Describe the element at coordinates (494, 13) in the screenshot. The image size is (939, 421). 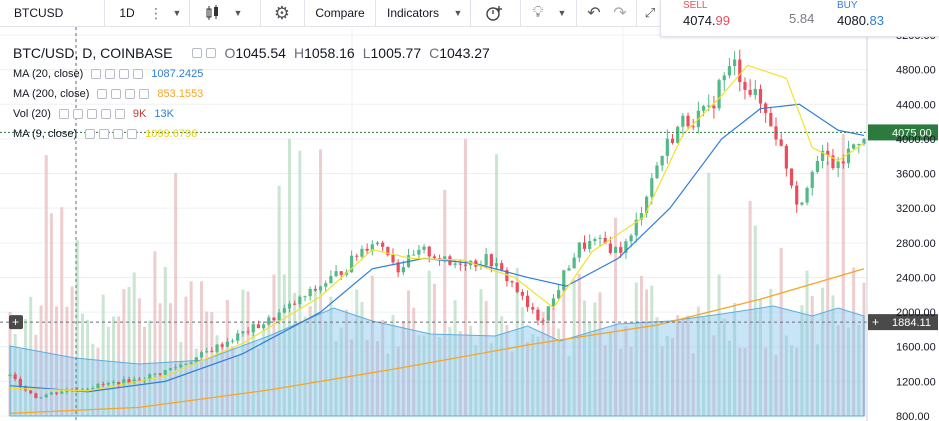
I see `alert-icon` at that location.